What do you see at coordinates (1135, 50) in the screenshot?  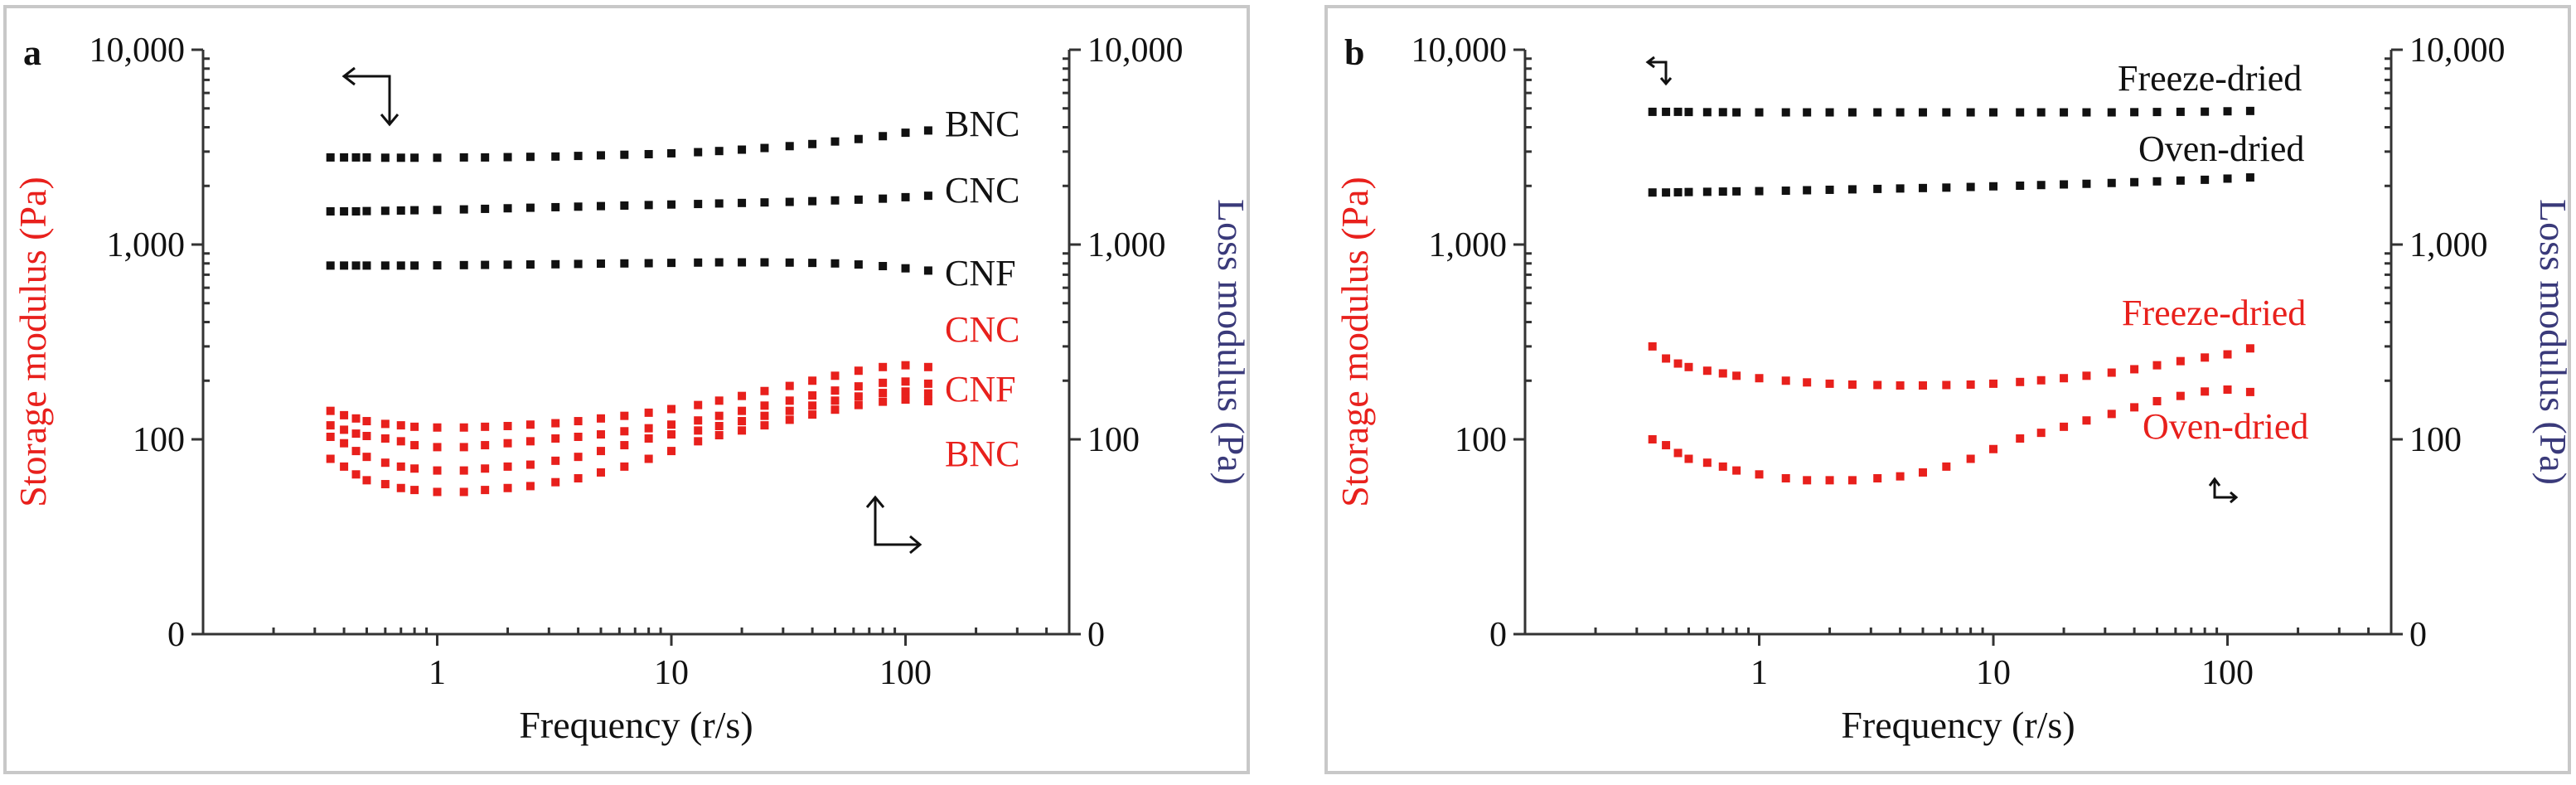 I see `y-tick-label-right: 10,000` at bounding box center [1135, 50].